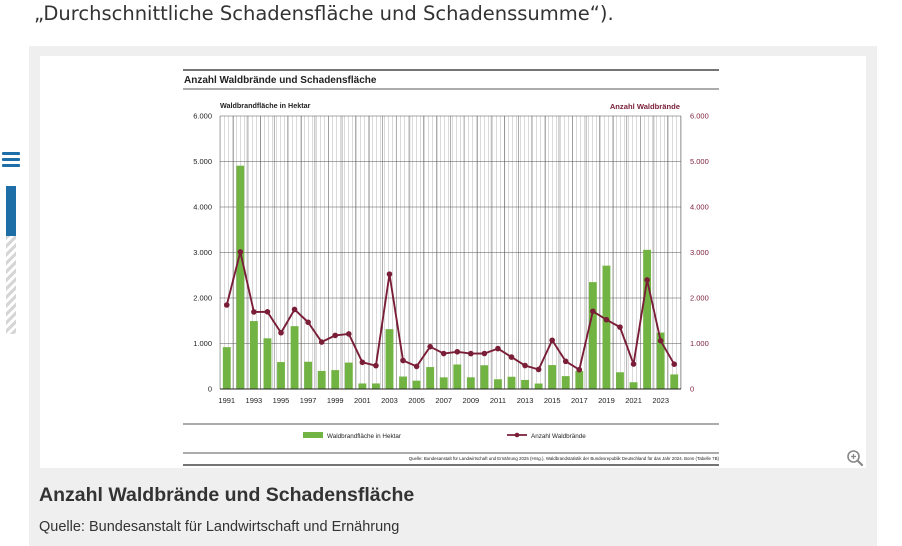  I want to click on x-tick-label: 1997, so click(308, 400).